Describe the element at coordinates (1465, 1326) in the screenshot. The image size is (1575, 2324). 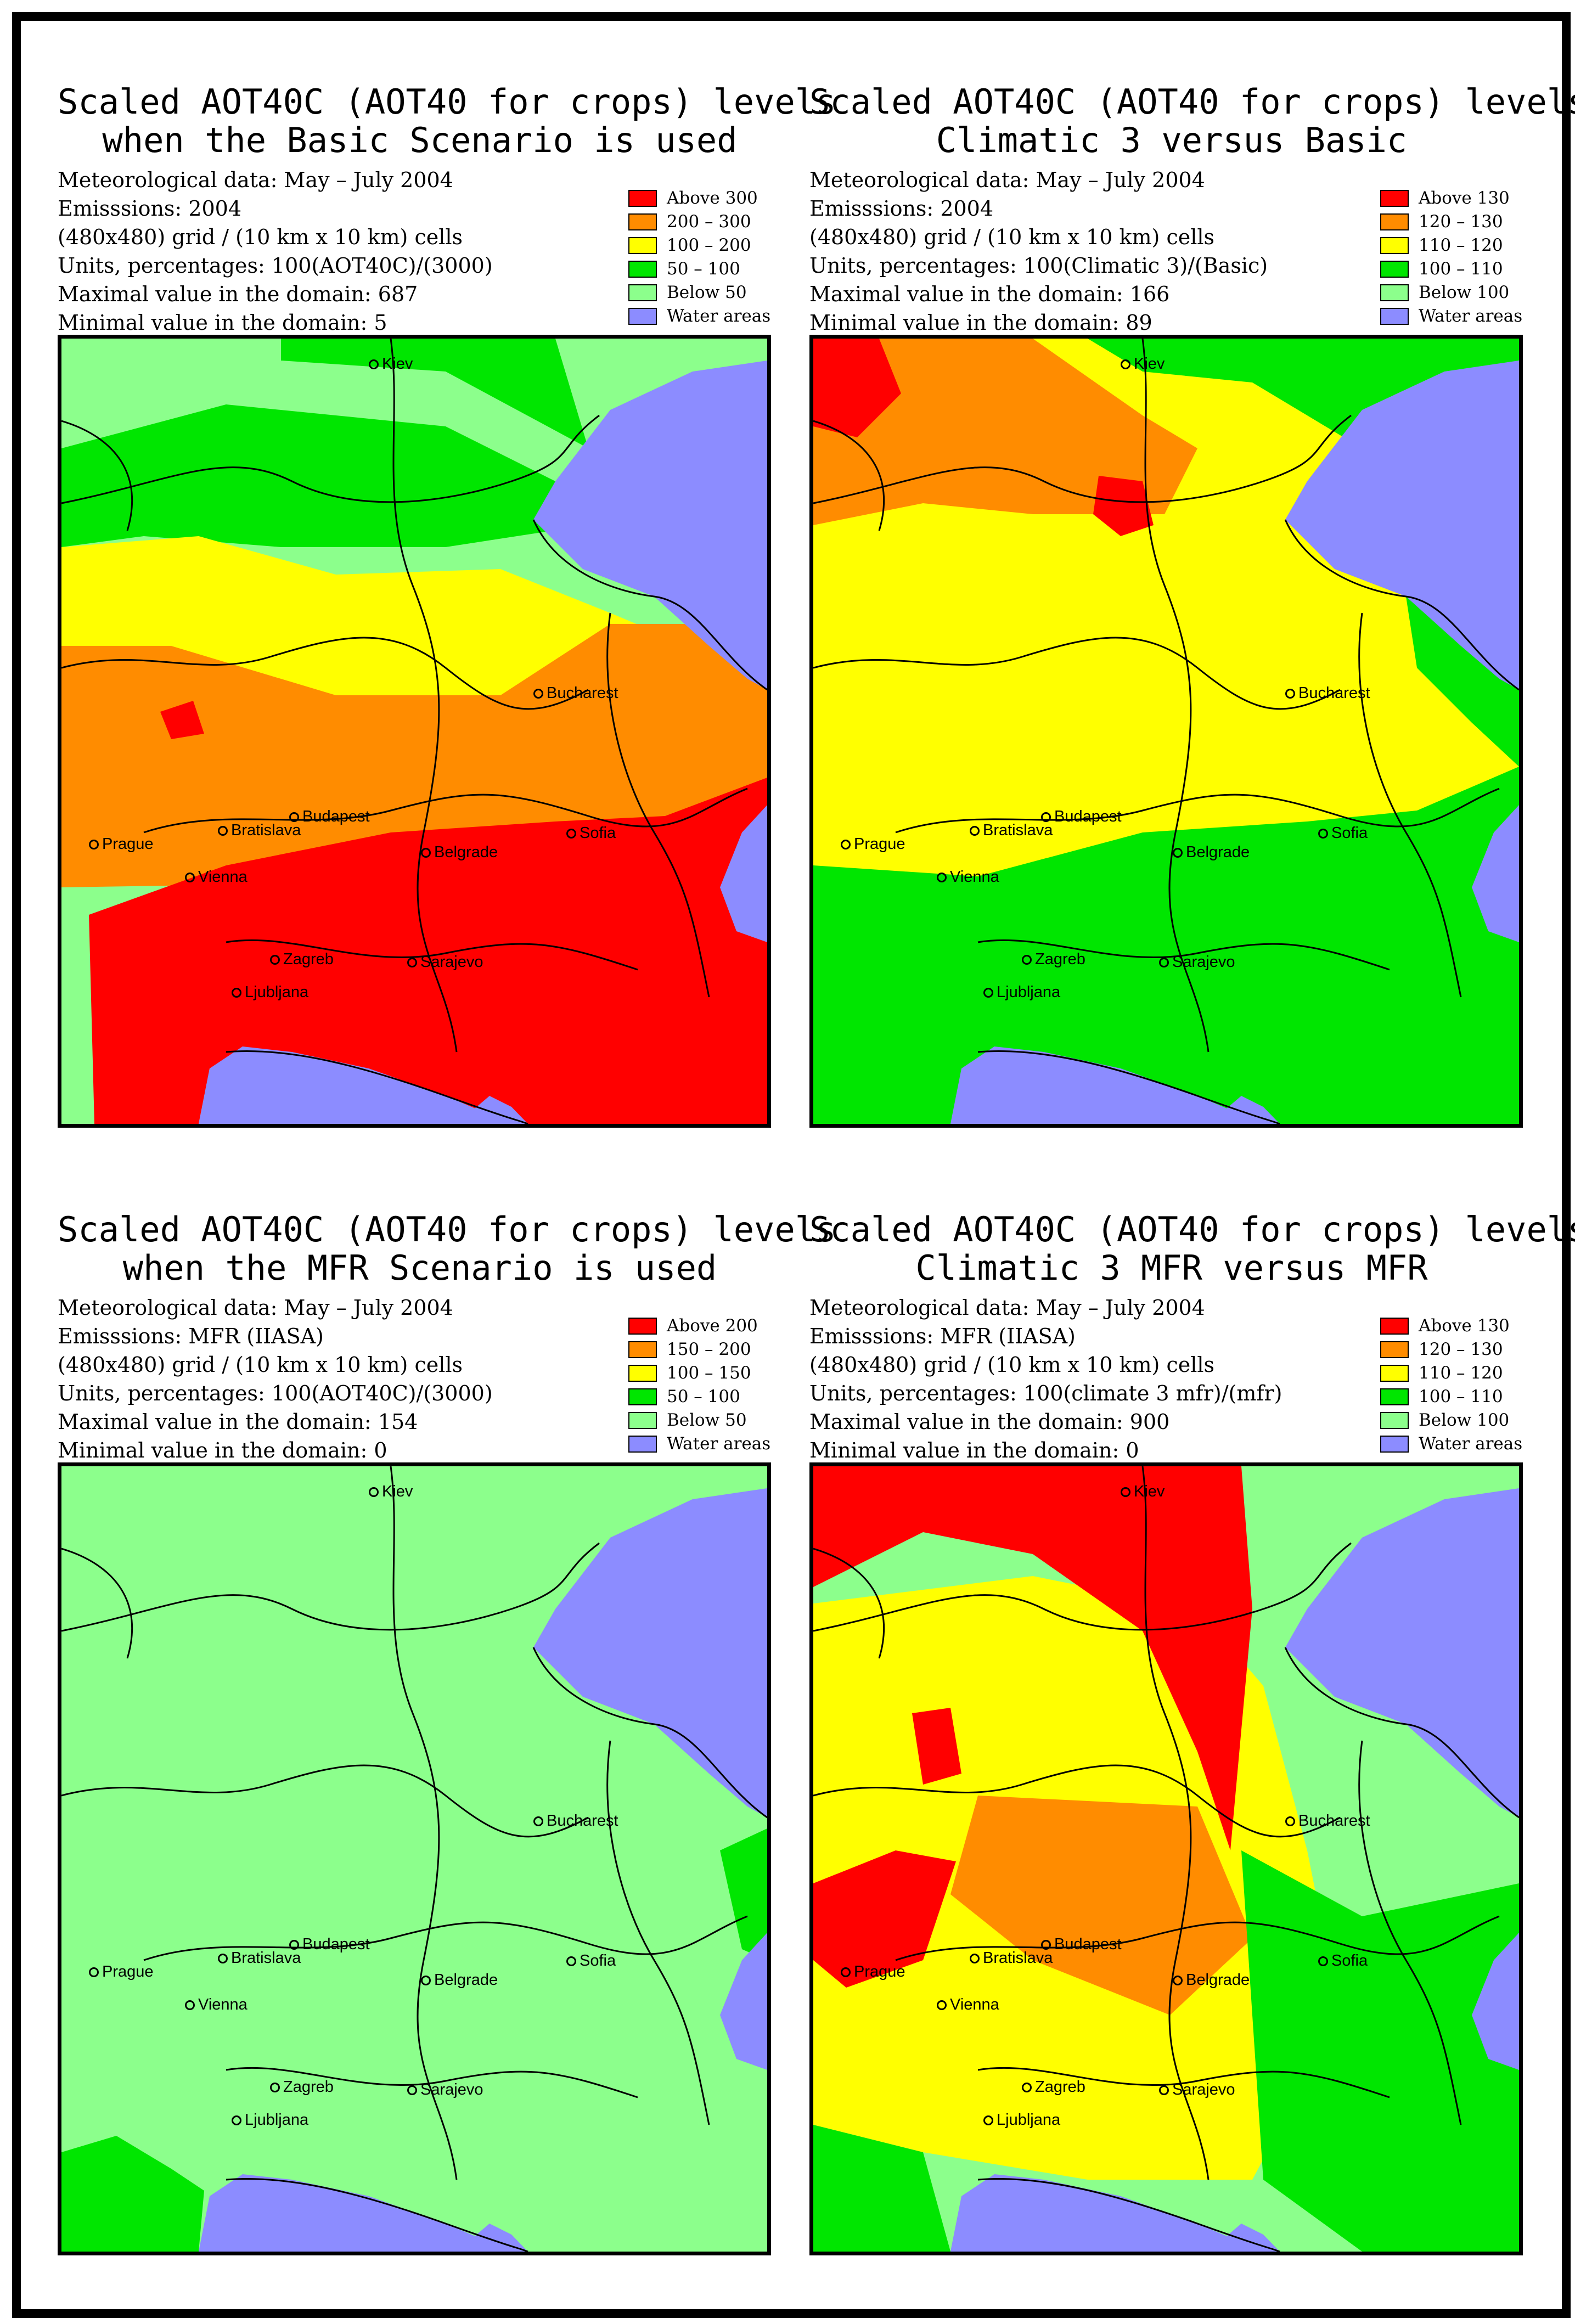
I see `legend-label: Above 130` at that location.